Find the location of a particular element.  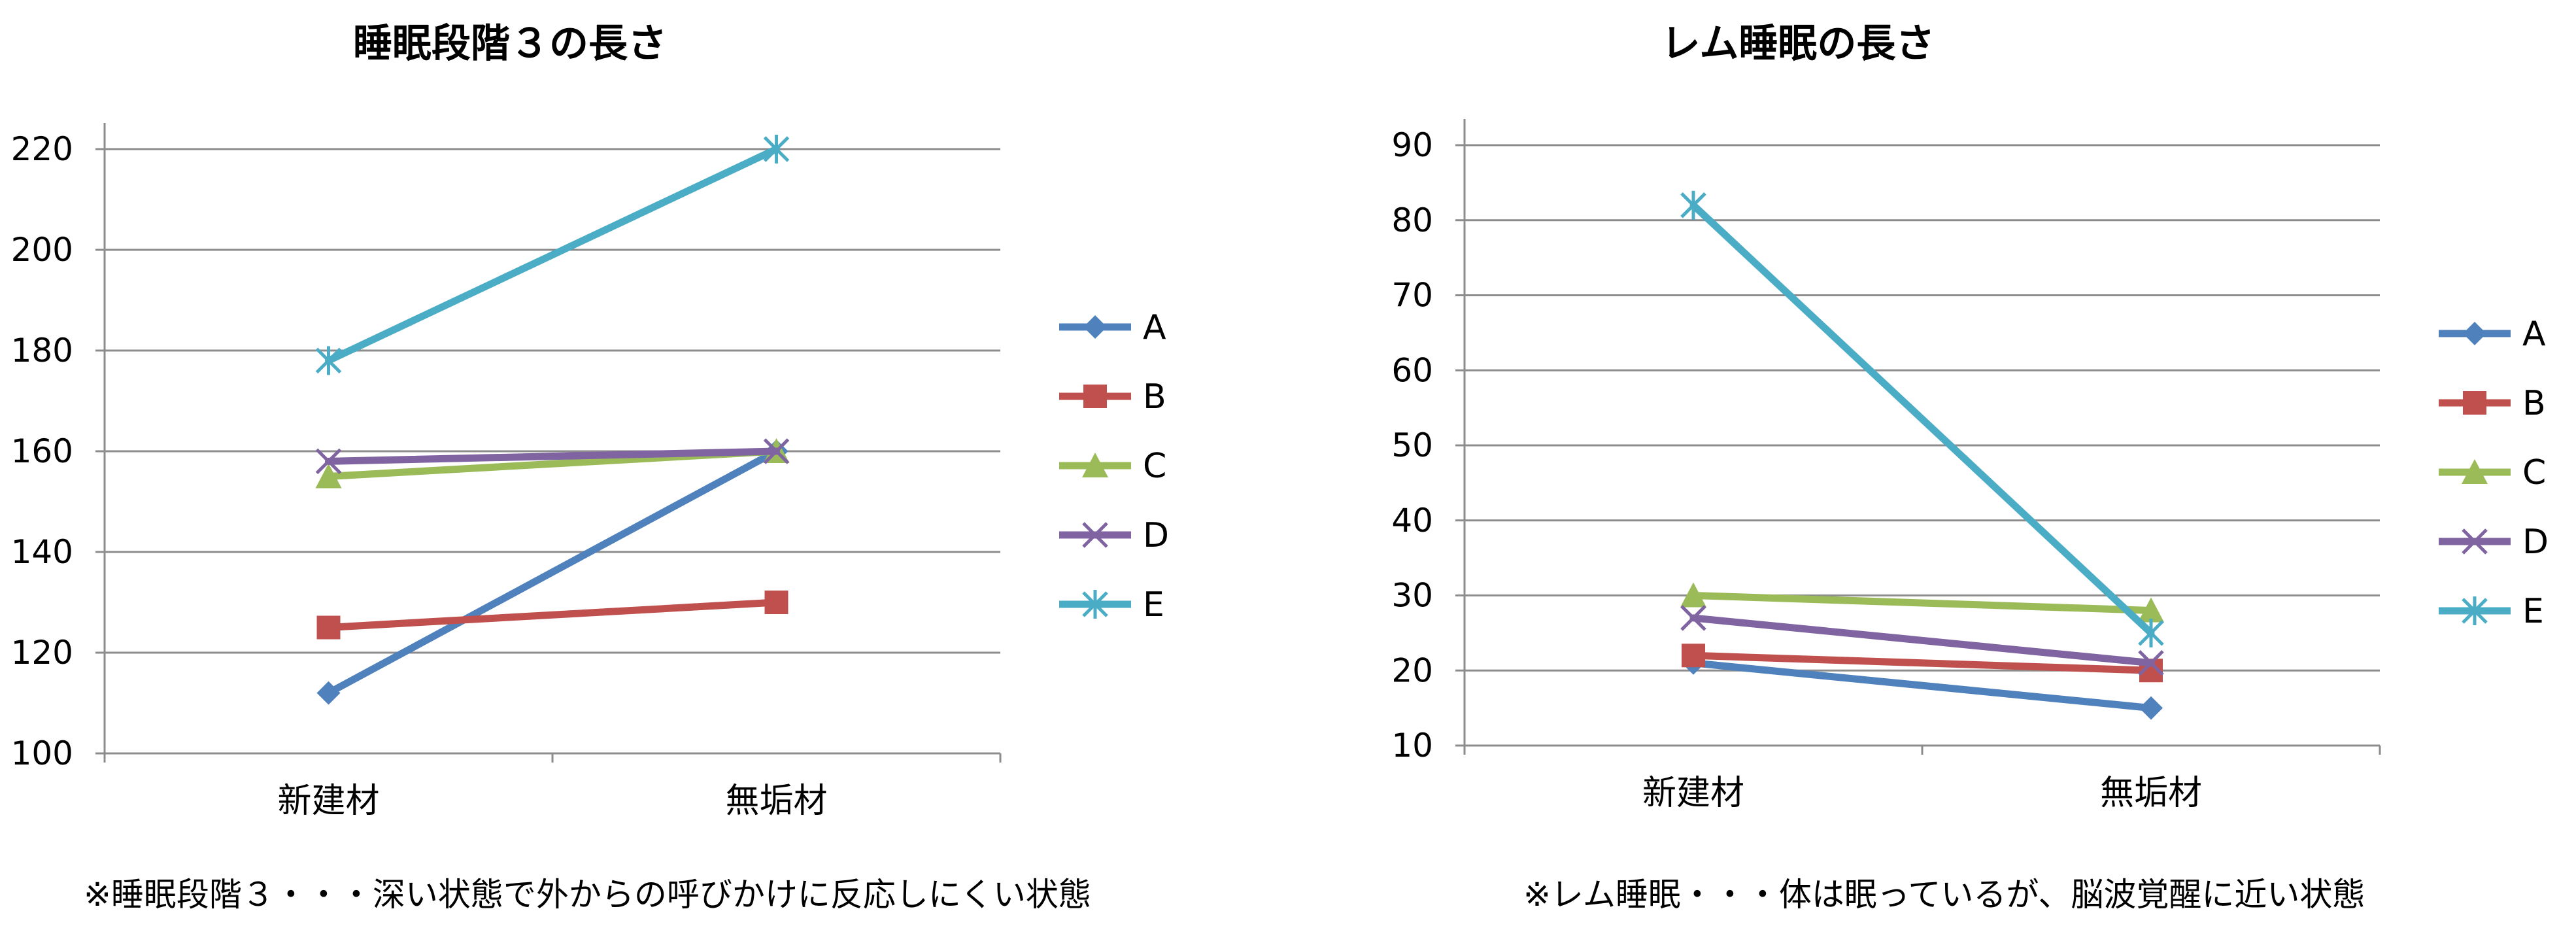

chart-title: 睡眠段階３の長さ is located at coordinates (510, 44).